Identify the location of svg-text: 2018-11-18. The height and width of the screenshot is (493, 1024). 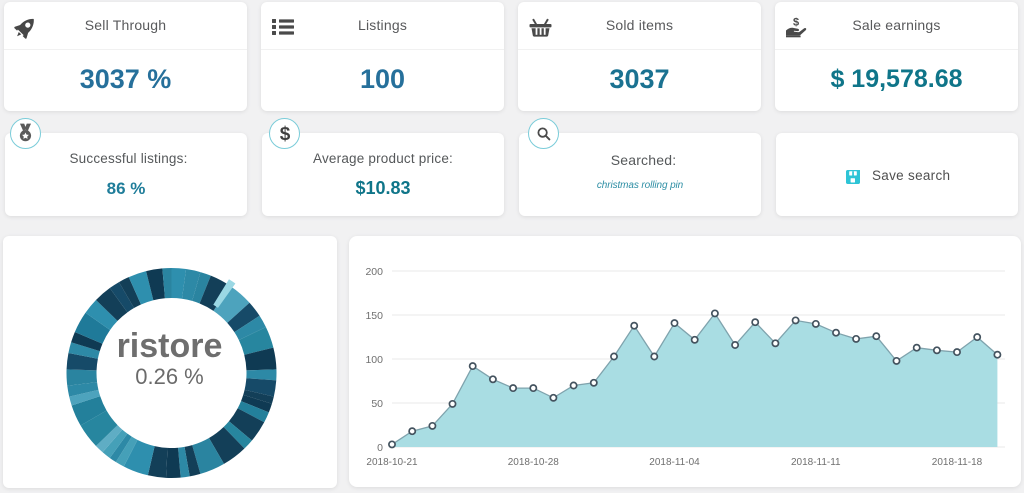
(957, 462).